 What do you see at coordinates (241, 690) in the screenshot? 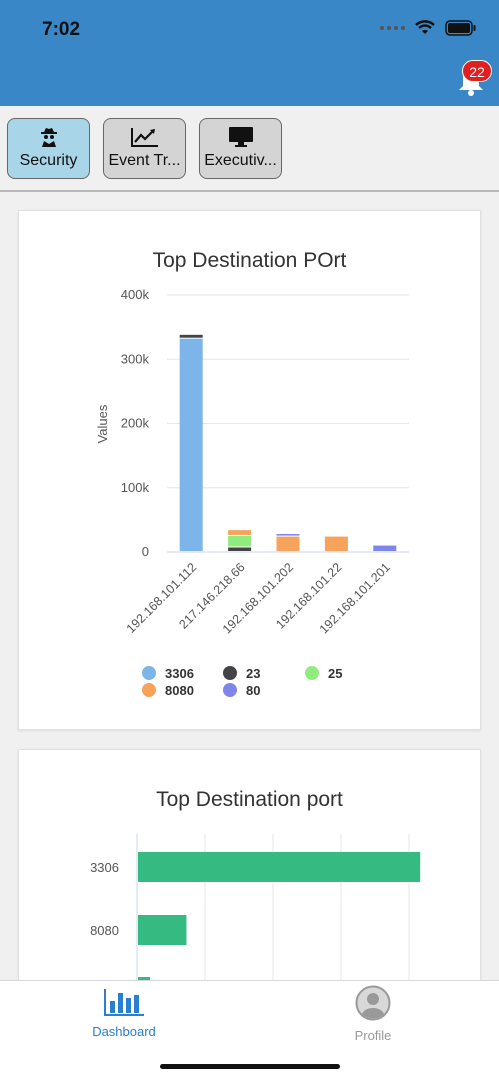
I see `legend-item: 80` at bounding box center [241, 690].